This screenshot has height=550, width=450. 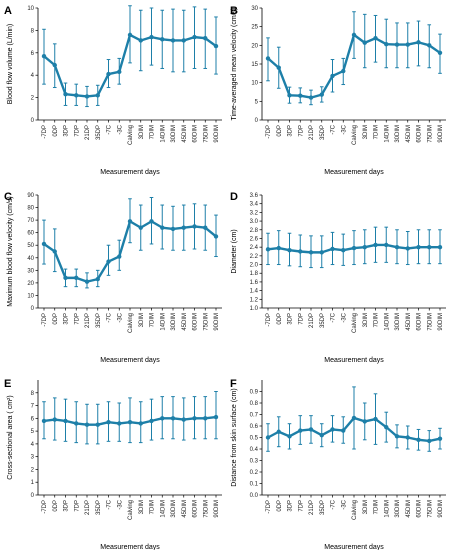 I want to click on y-tick-label: 4, so click(x=33, y=76).